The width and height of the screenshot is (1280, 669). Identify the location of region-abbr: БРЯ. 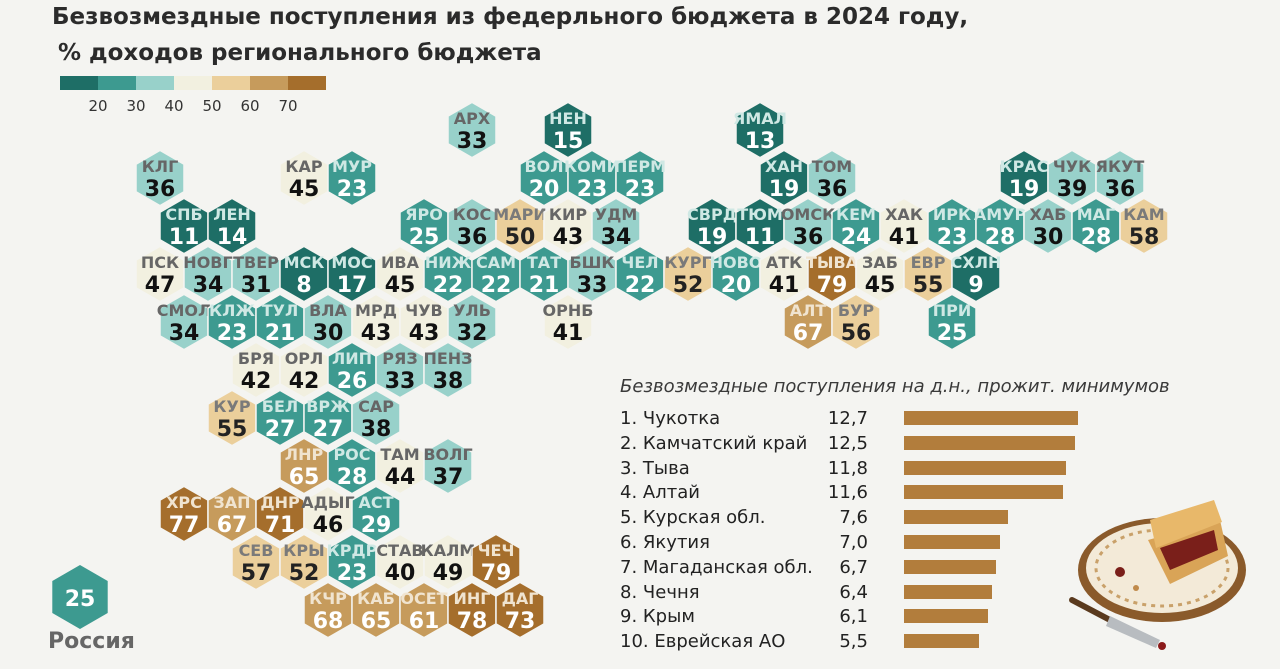
(256, 358).